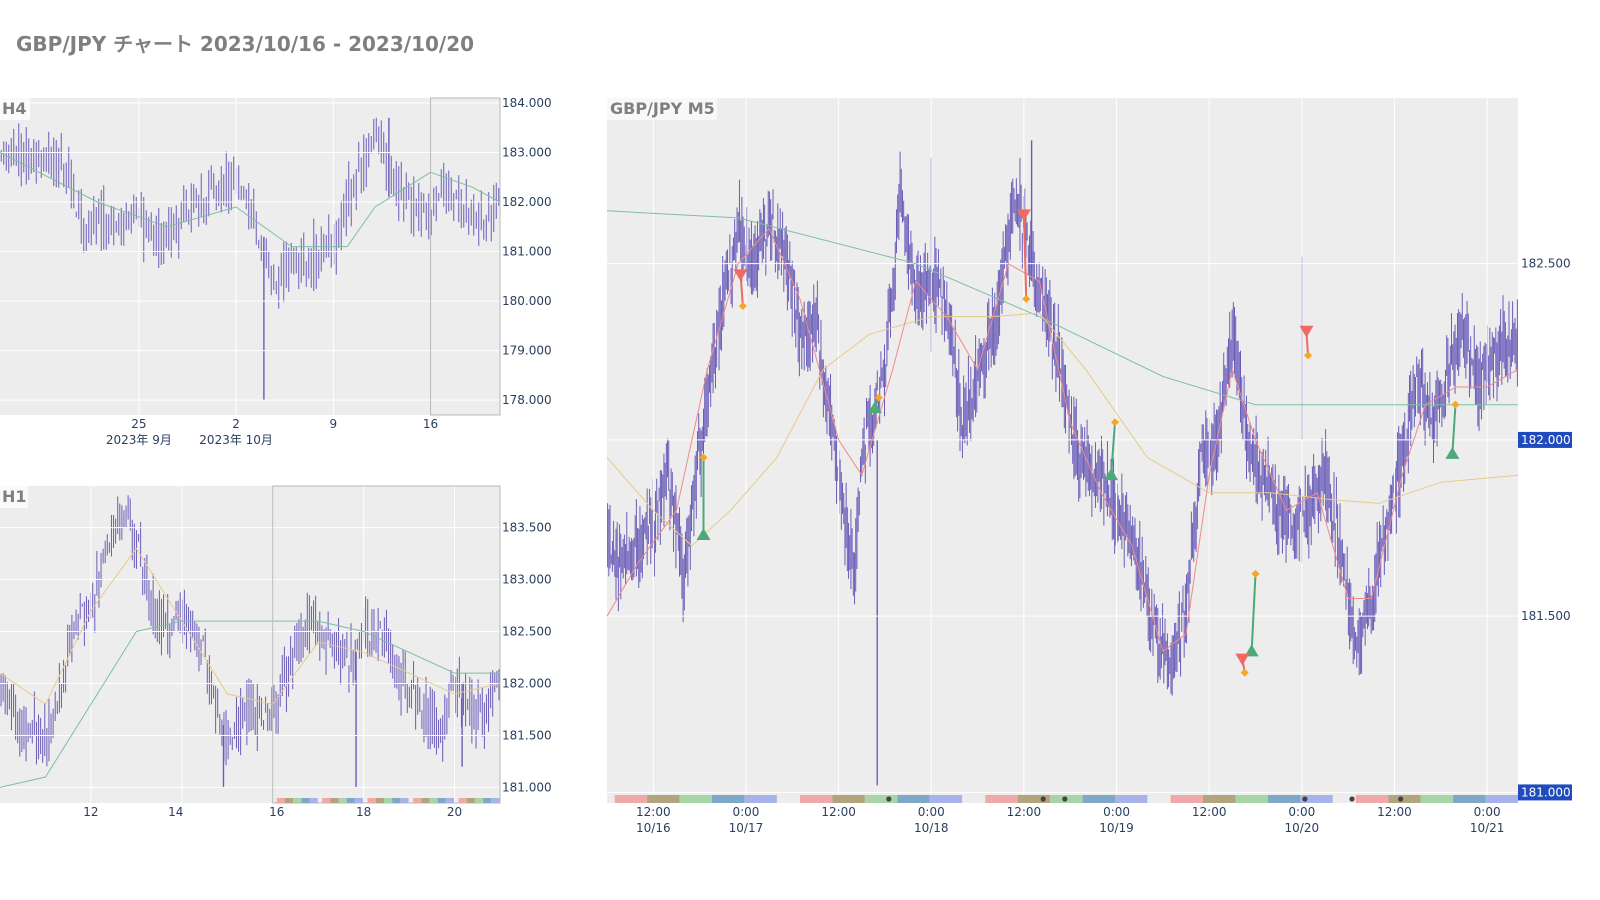  Describe the element at coordinates (1025, 256) in the screenshot. I see `m5-sell-trade-line` at that location.